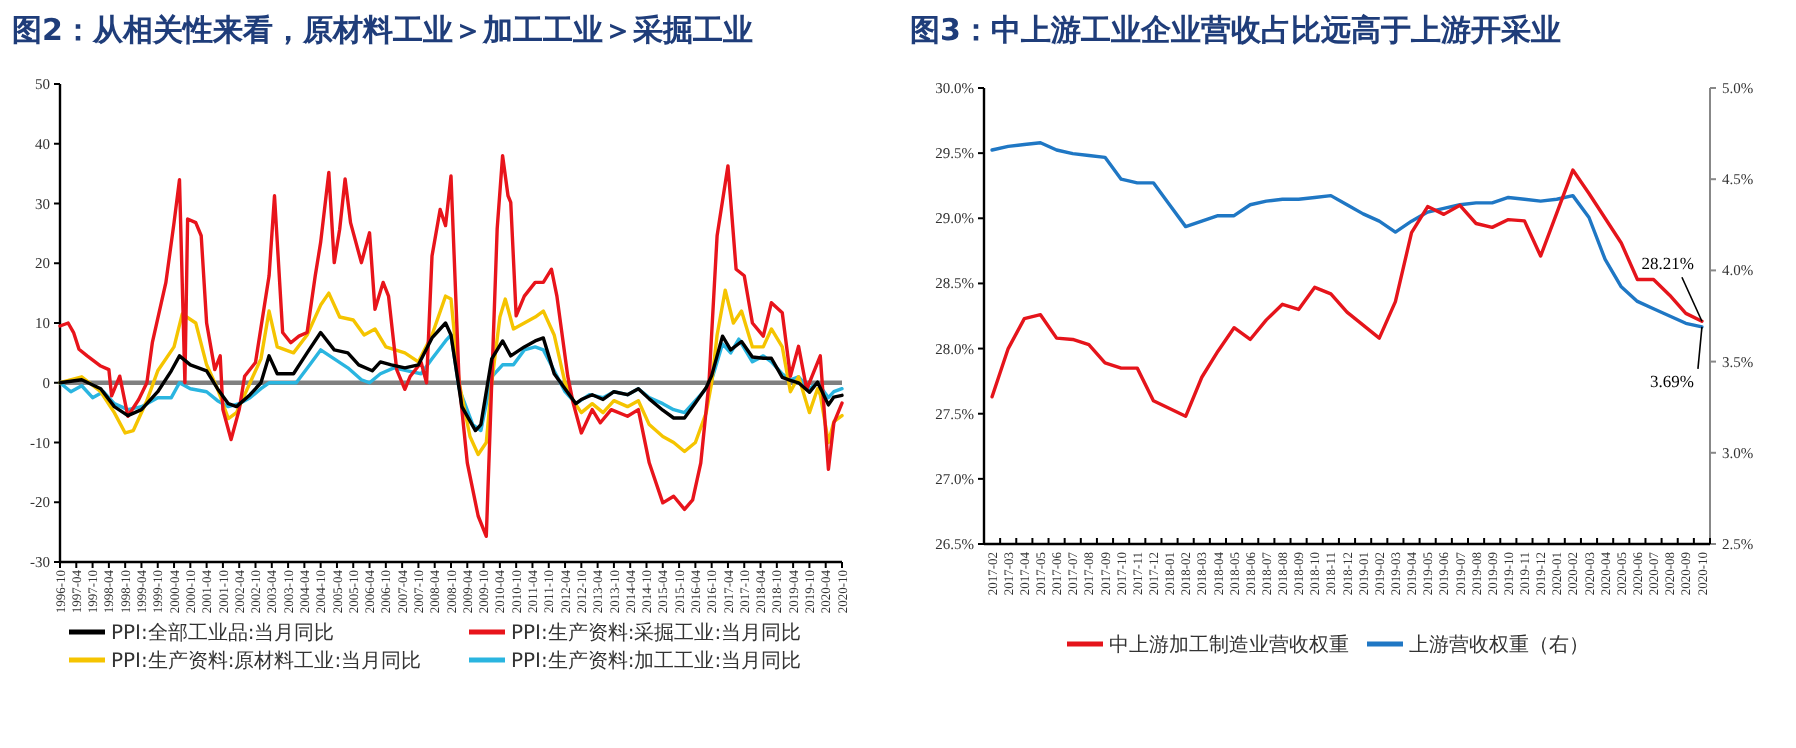 The image size is (1796, 748). Describe the element at coordinates (382, 30) in the screenshot. I see `chart-title: 图2：从相关性来看，原材料工业＞加工工业＞采掘工业` at that location.